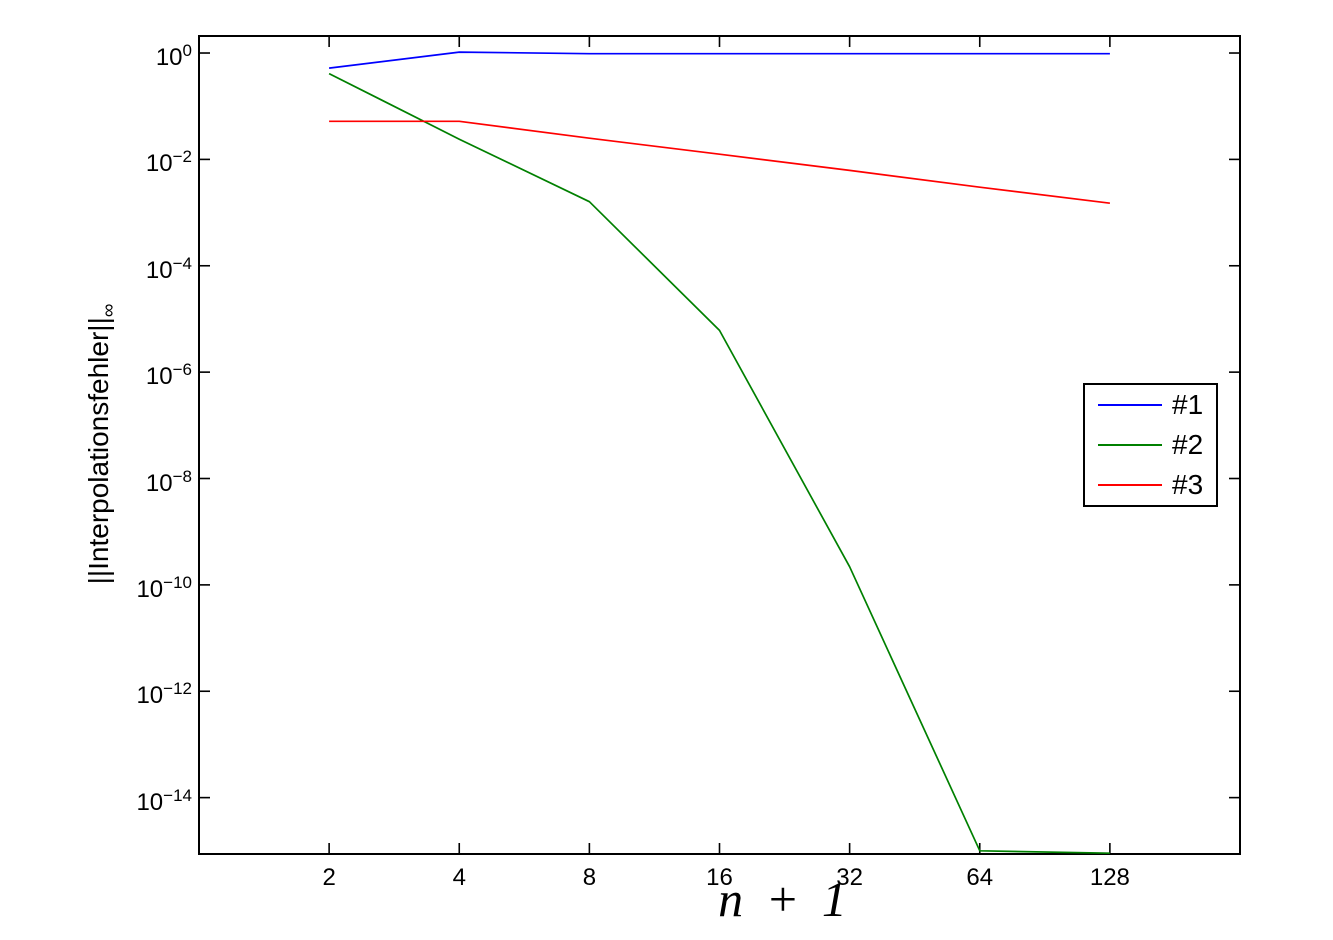  I want to click on y-tick-exponent: −2, so click(182, 157).